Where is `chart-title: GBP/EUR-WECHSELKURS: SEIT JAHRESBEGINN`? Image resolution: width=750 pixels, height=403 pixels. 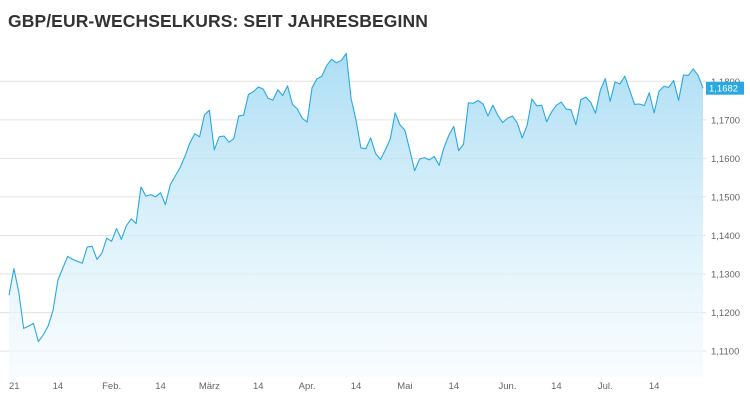 chart-title: GBP/EUR-WECHSELKURS: SEIT JAHRESBEGINN is located at coordinates (218, 21).